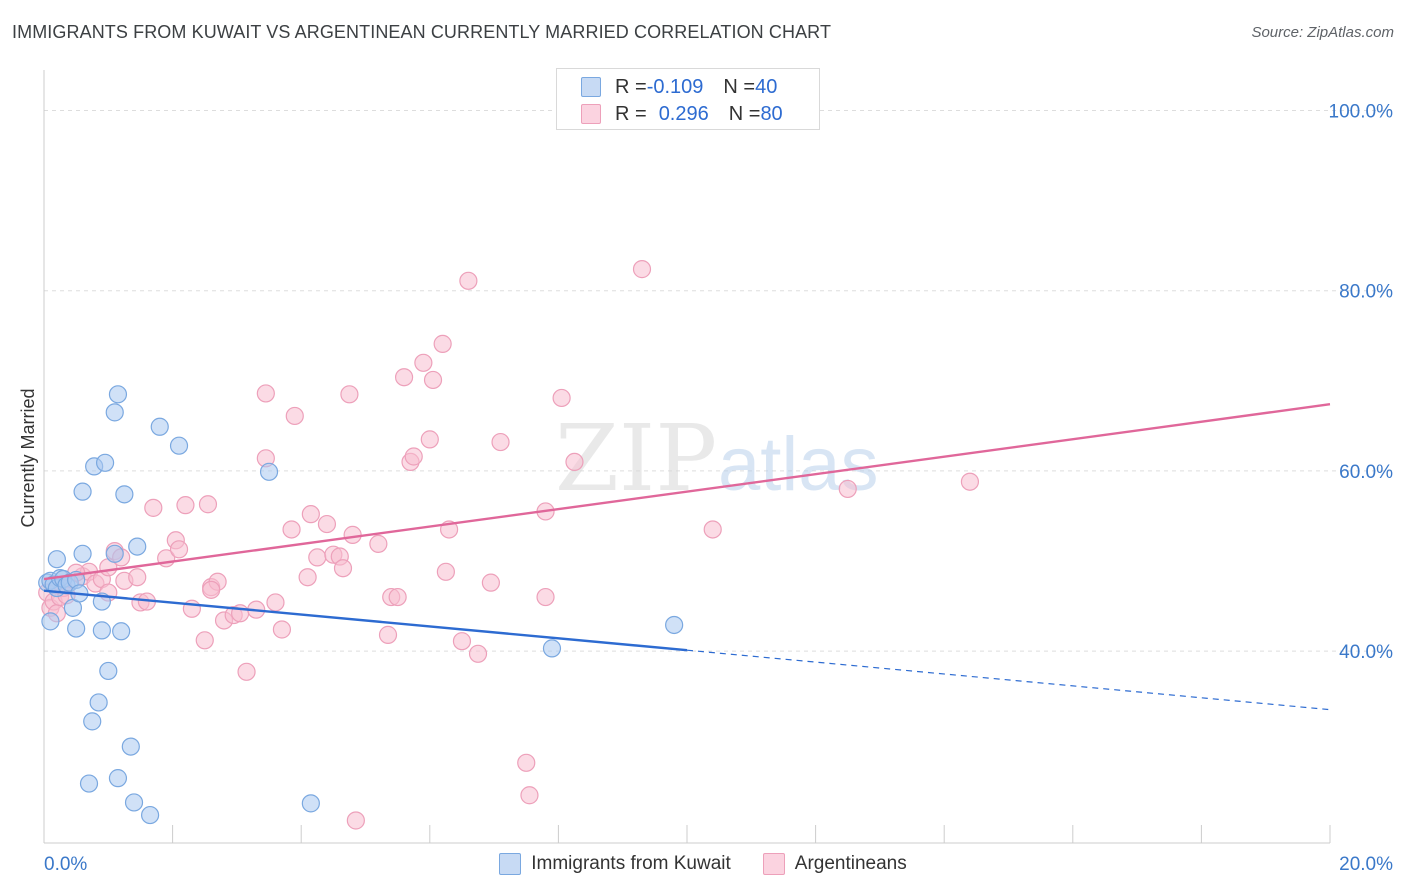  I want to click on legend-row-argentineans: R = 0.296 N = 80, so click(682, 114).